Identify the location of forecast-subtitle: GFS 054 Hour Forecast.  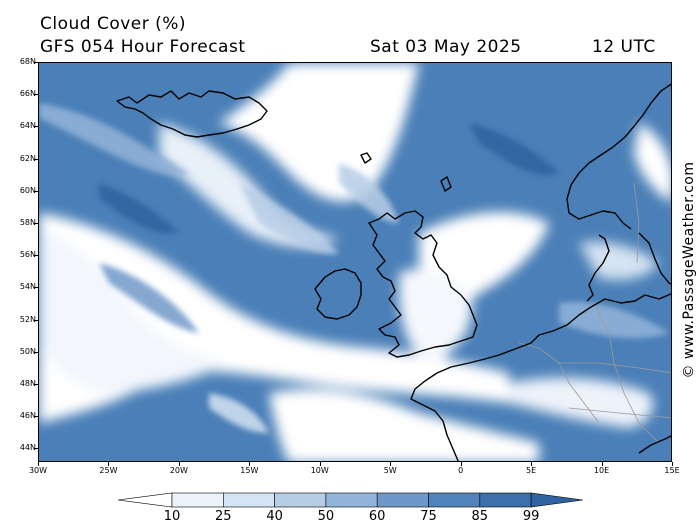
(143, 47).